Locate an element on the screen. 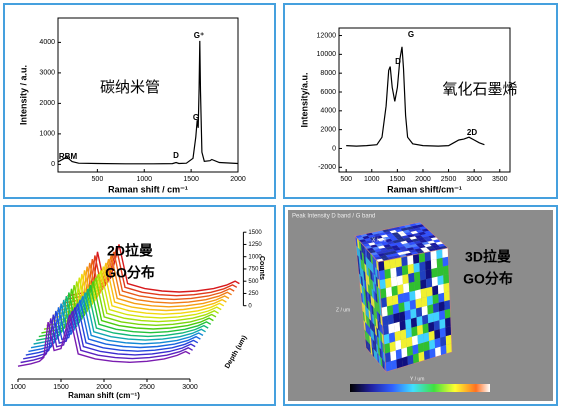  y-tick-label: 4000 is located at coordinates (47, 42).